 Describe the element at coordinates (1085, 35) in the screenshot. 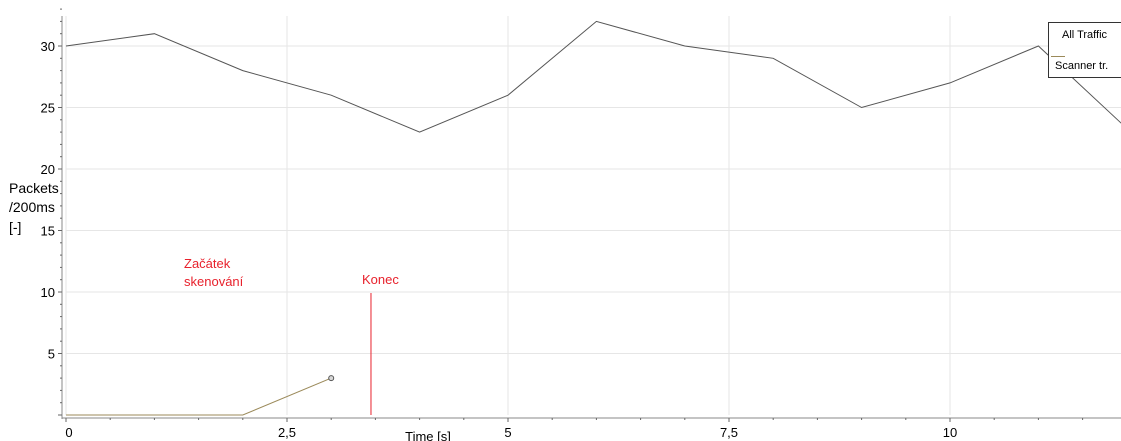

I see `legend-item-all-traffic: All Traffic` at that location.